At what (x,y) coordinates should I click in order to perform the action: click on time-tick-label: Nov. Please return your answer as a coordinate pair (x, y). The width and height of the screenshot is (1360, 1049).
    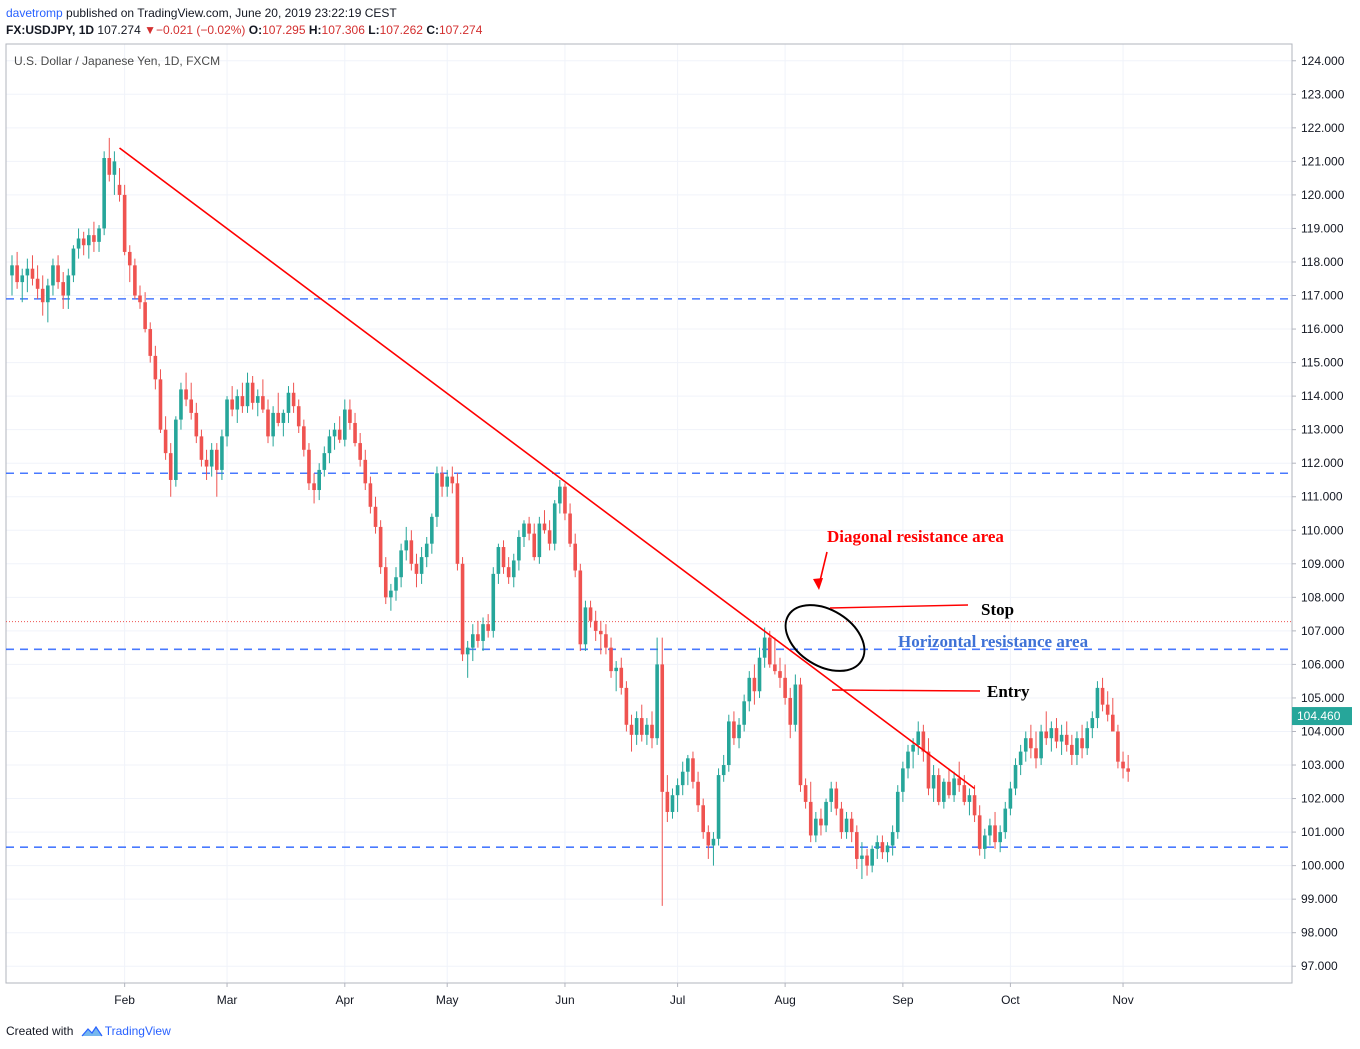
    Looking at the image, I should click on (1122, 1000).